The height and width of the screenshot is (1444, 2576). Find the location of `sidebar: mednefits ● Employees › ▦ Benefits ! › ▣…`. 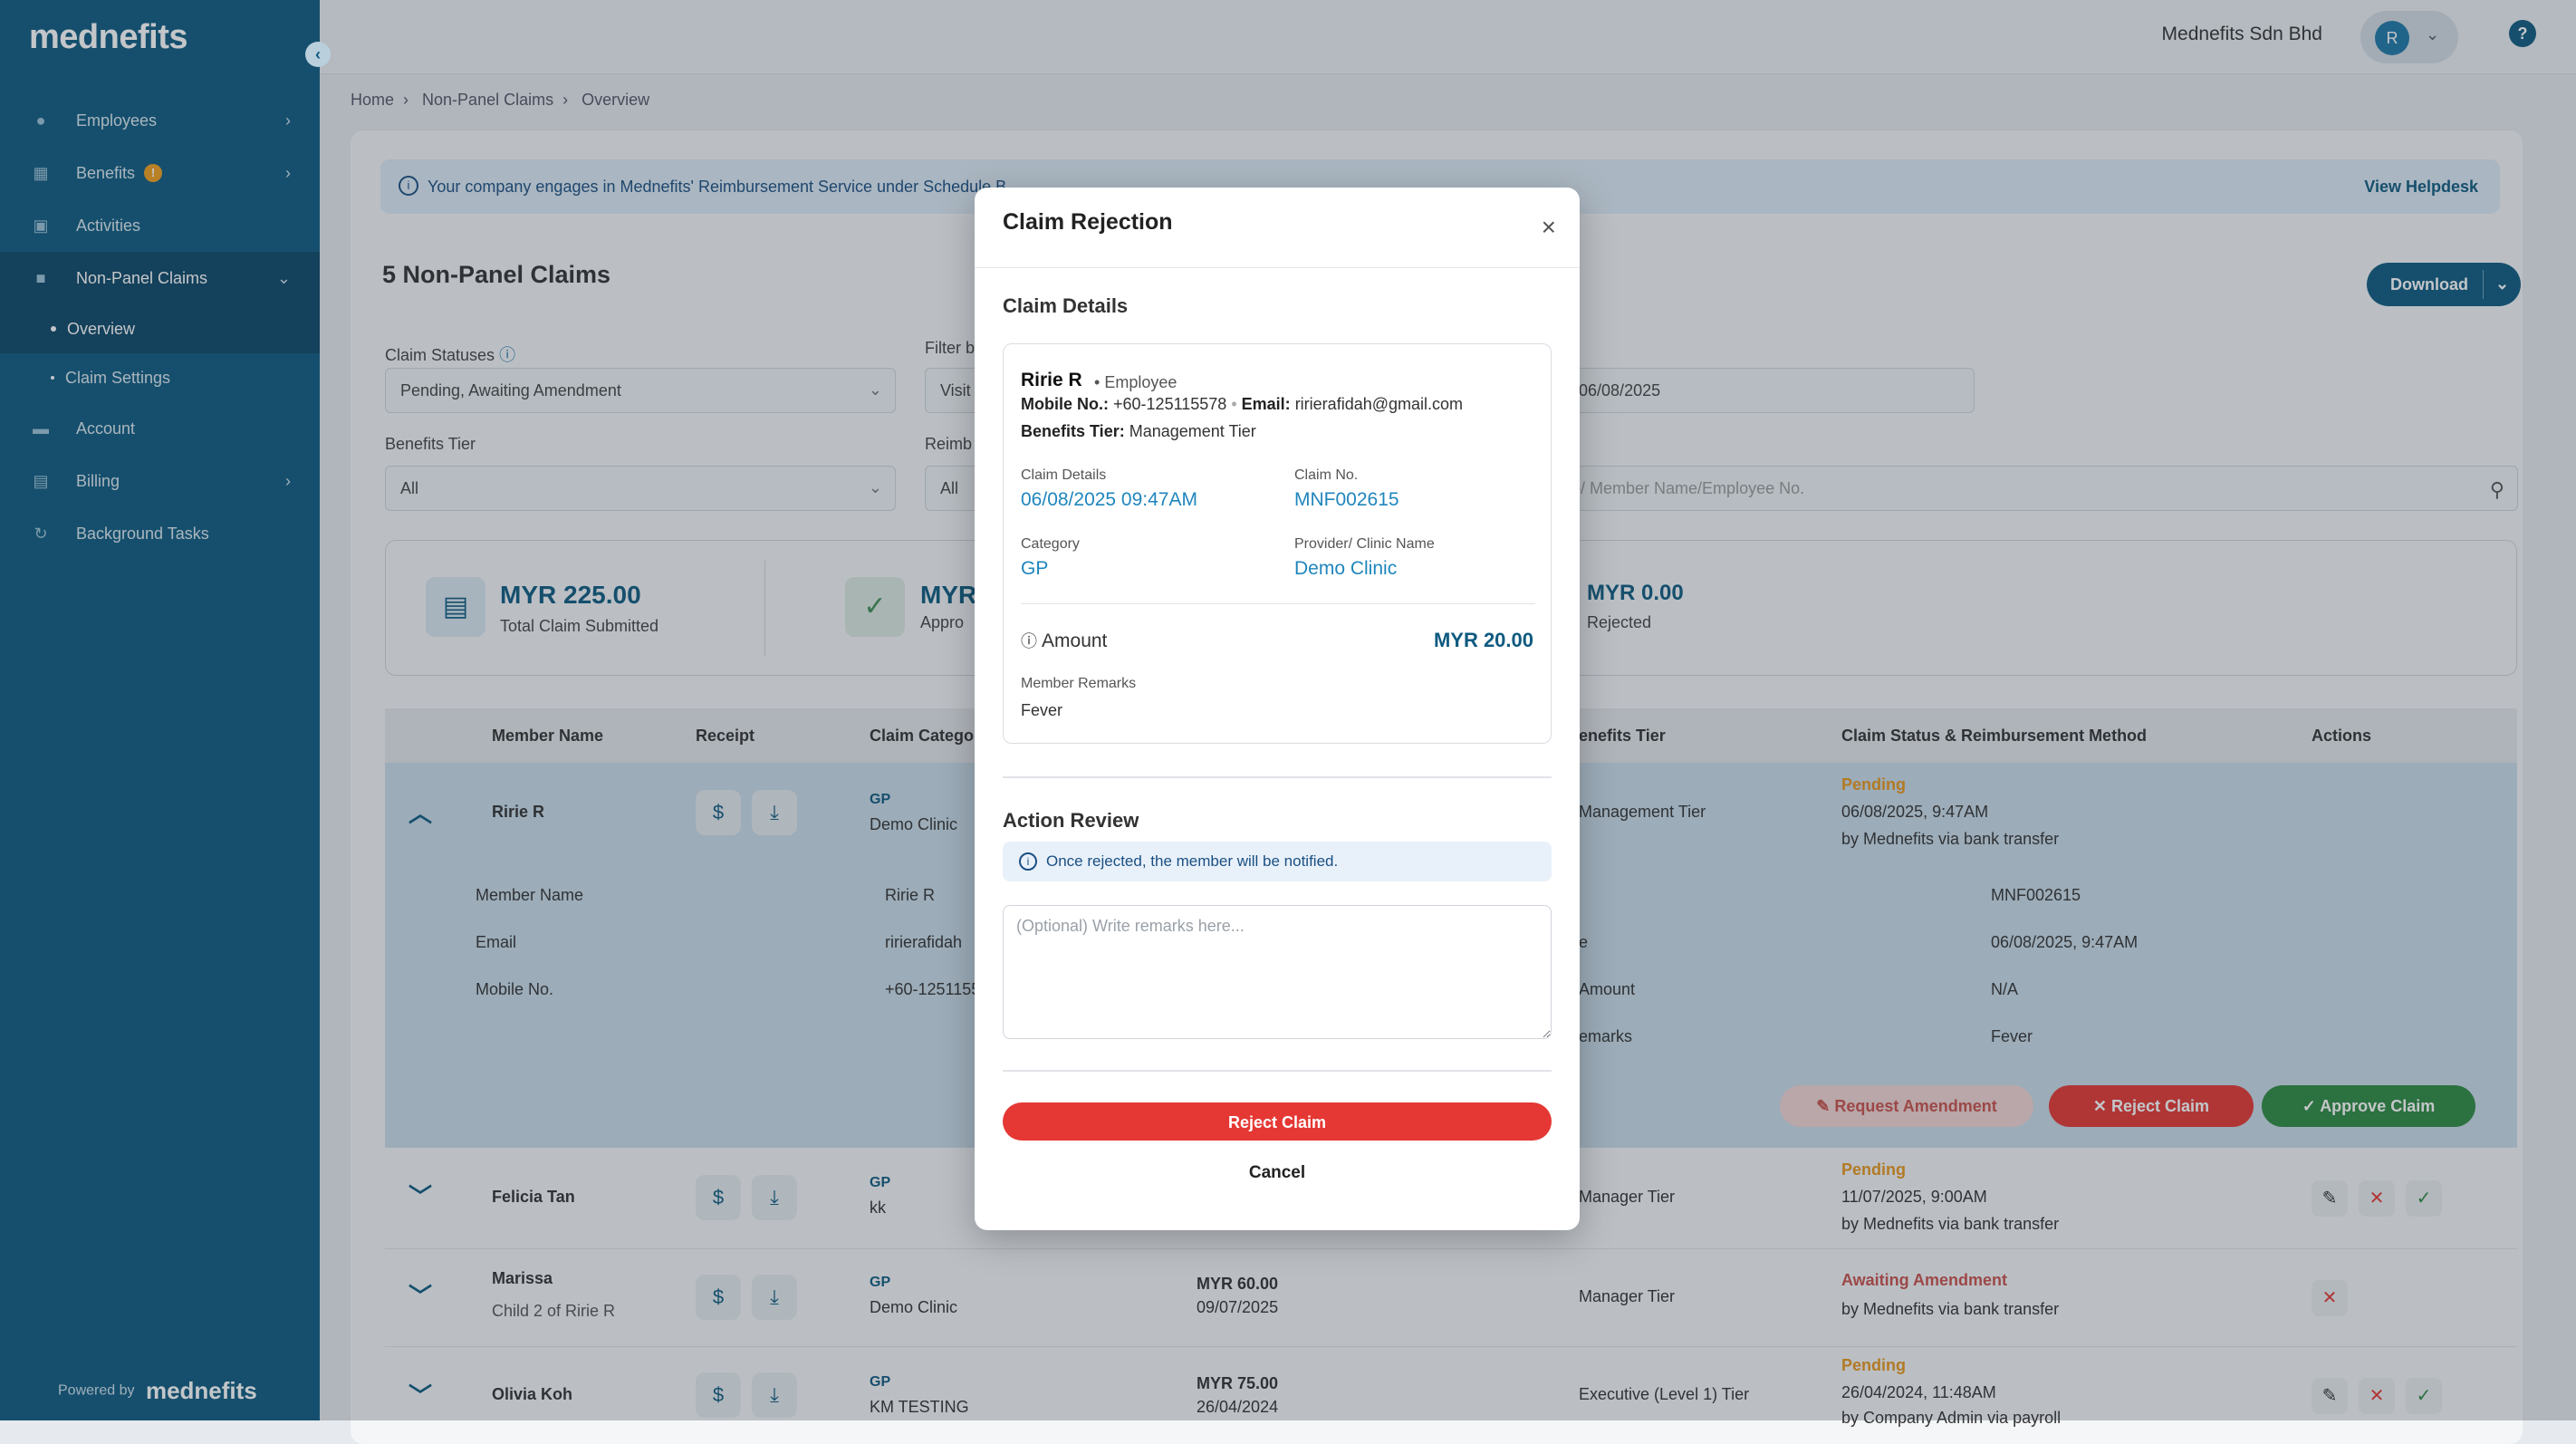

sidebar: mednefits ● Employees › ▦ Benefits ! › ▣… is located at coordinates (160, 710).